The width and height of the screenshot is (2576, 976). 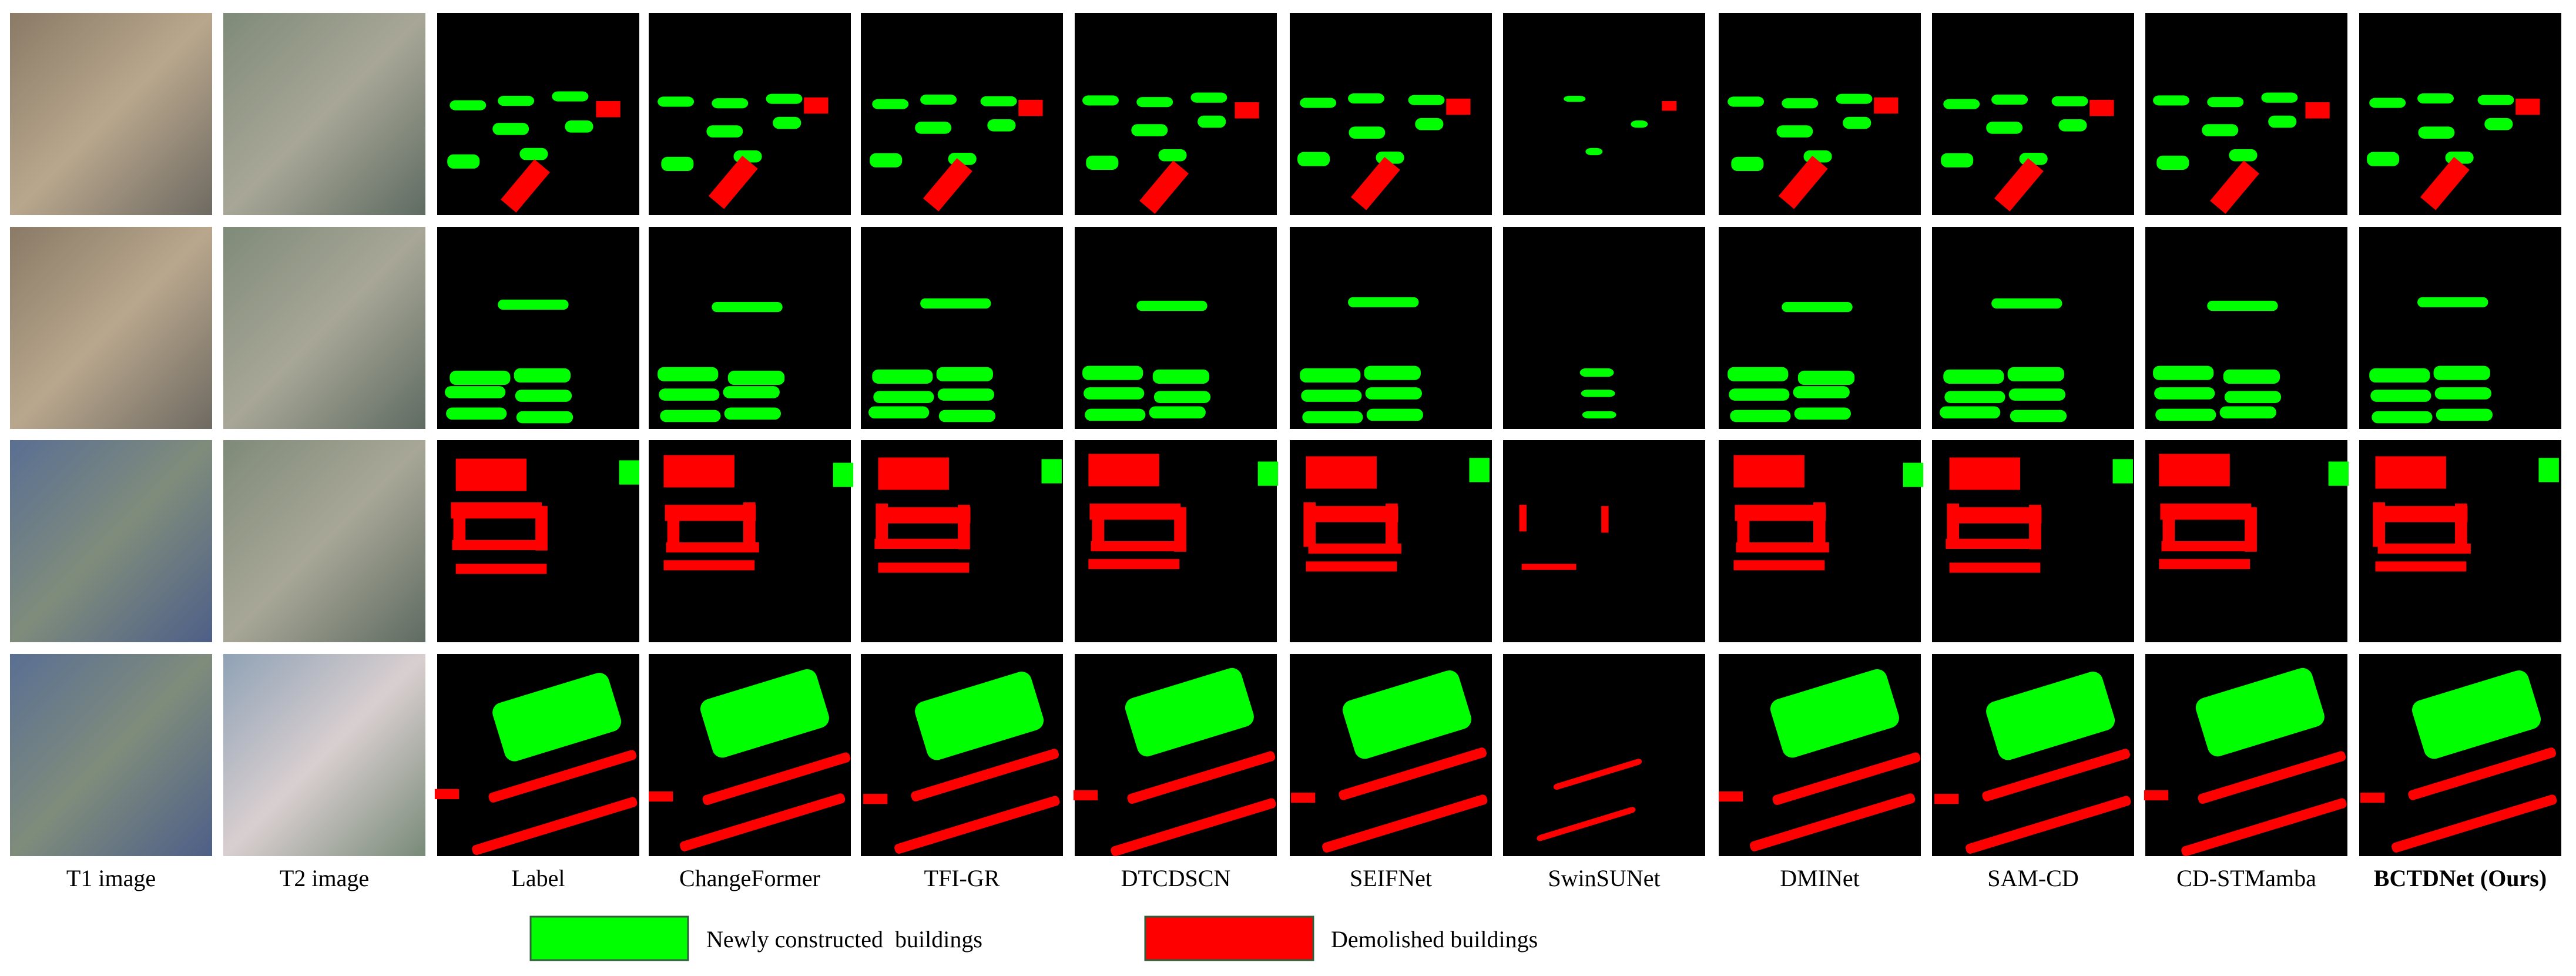 What do you see at coordinates (538, 878) in the screenshot?
I see `column-caption: Label` at bounding box center [538, 878].